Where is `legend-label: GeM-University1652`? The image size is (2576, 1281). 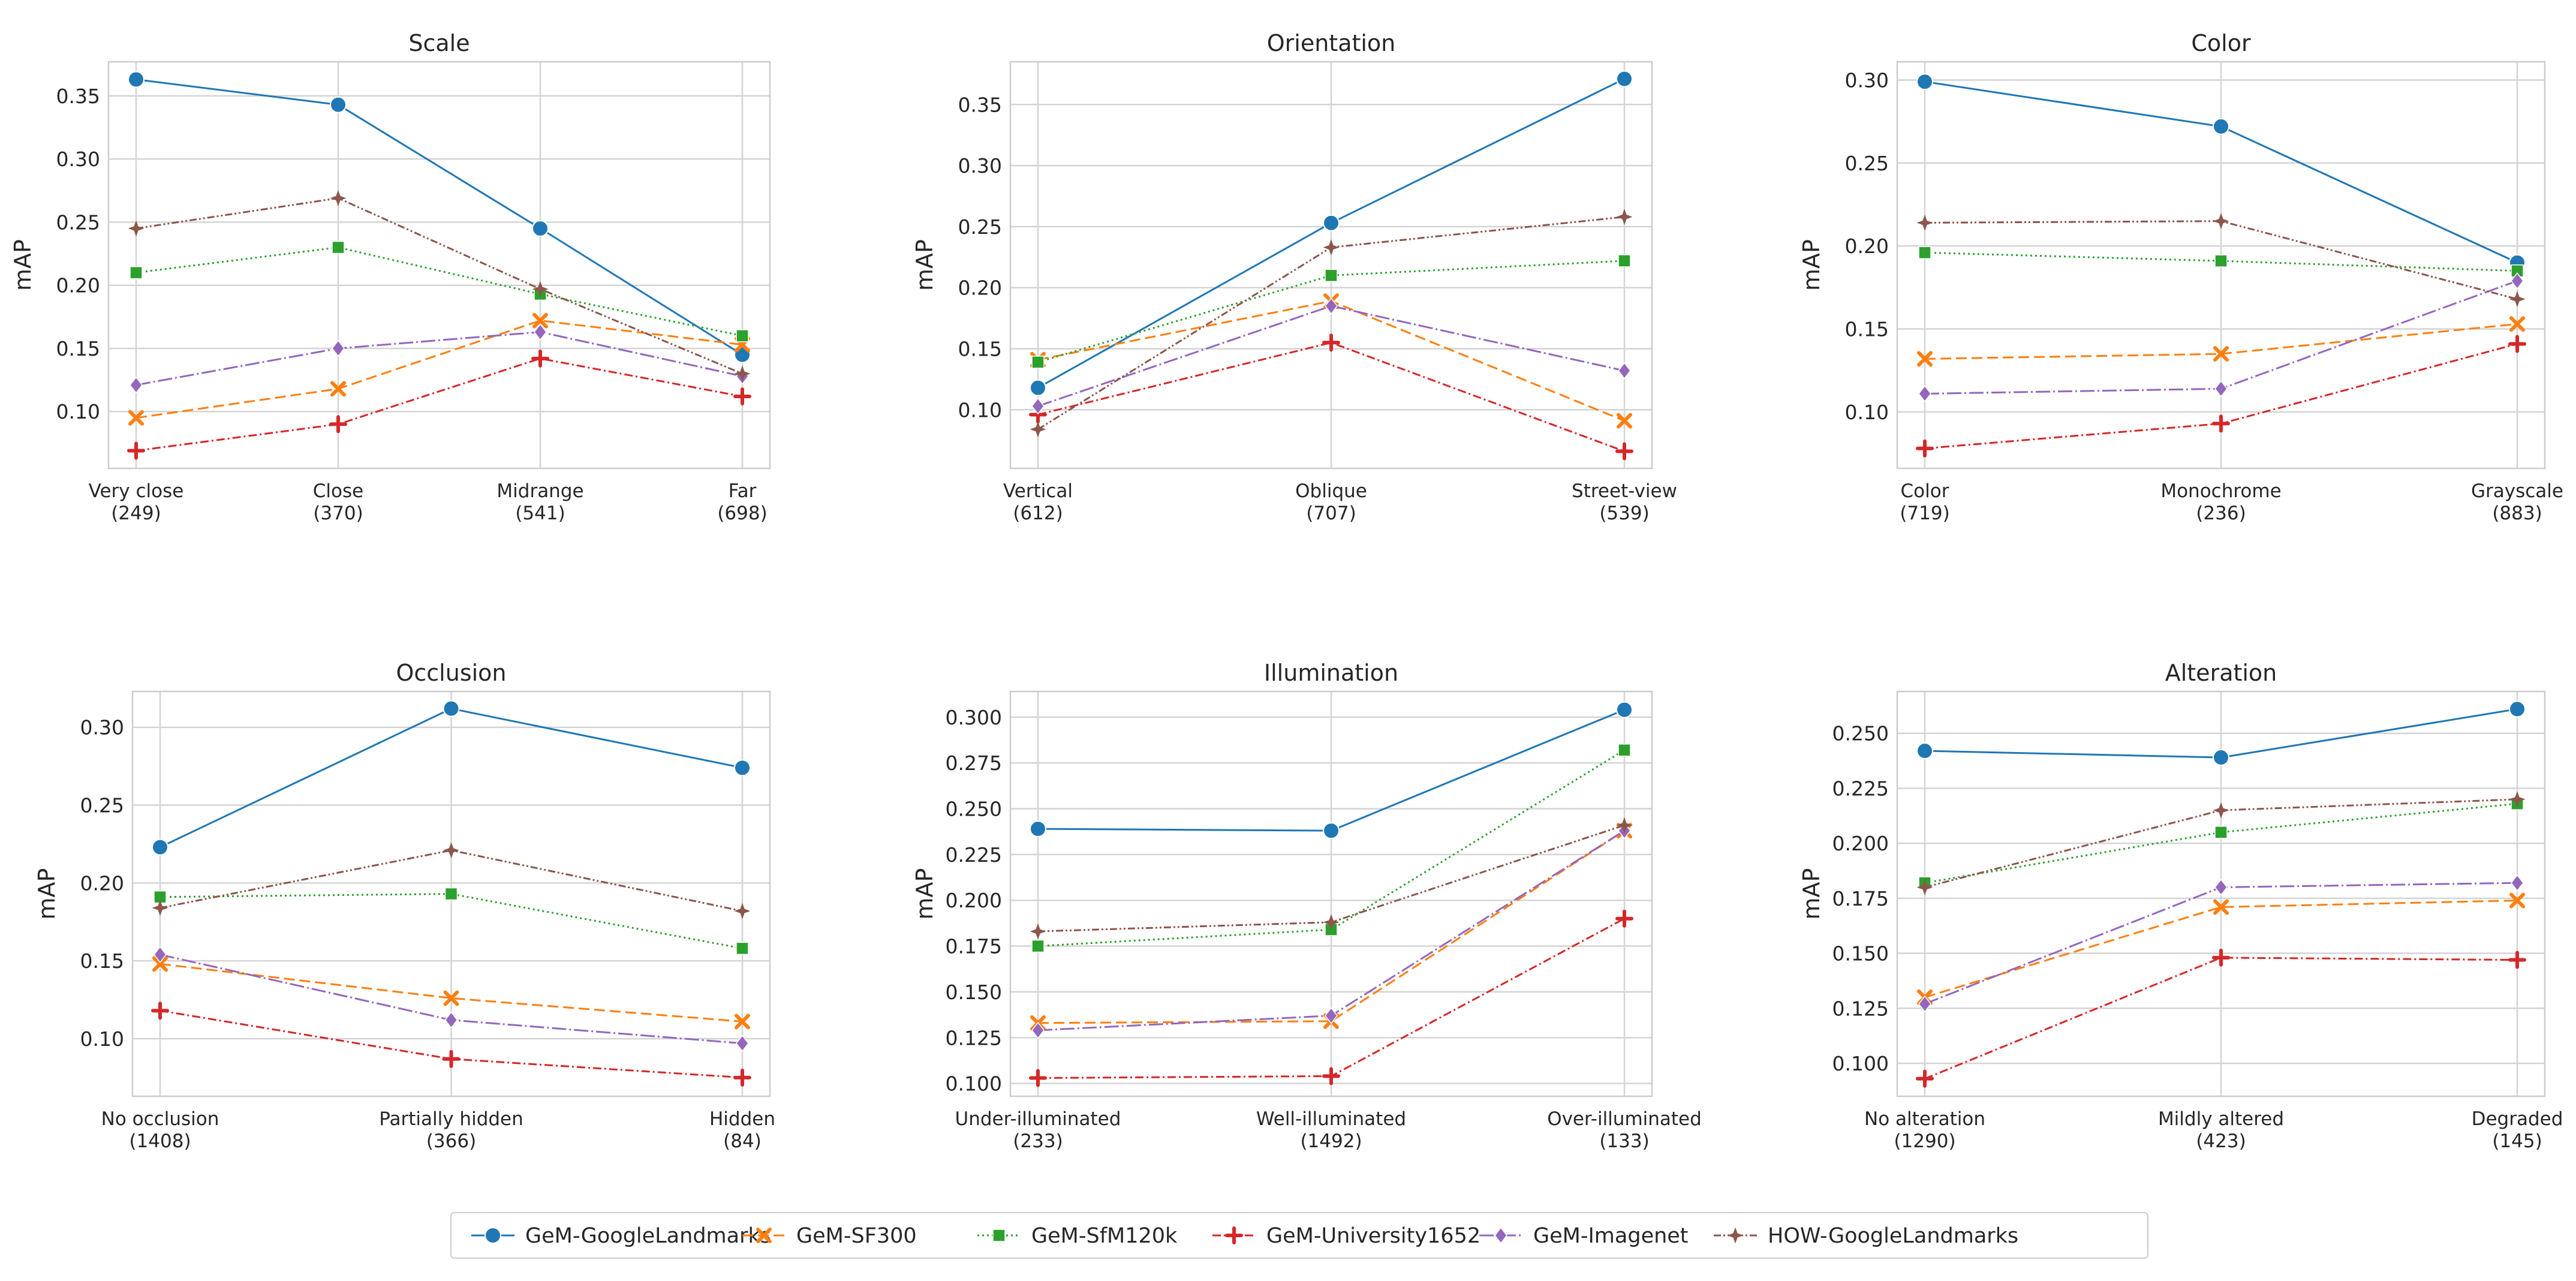 legend-label: GeM-University1652 is located at coordinates (1373, 1236).